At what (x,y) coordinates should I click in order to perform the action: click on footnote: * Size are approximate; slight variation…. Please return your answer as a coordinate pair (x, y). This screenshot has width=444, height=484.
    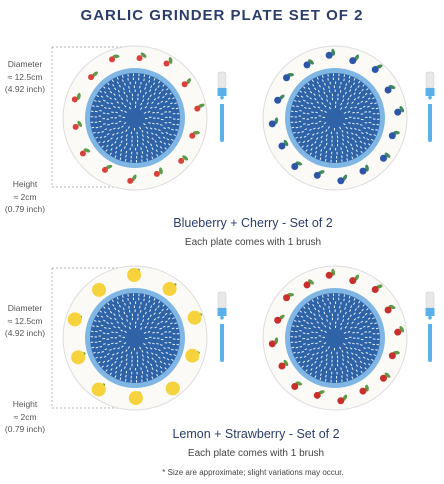
    Looking at the image, I should click on (252, 472).